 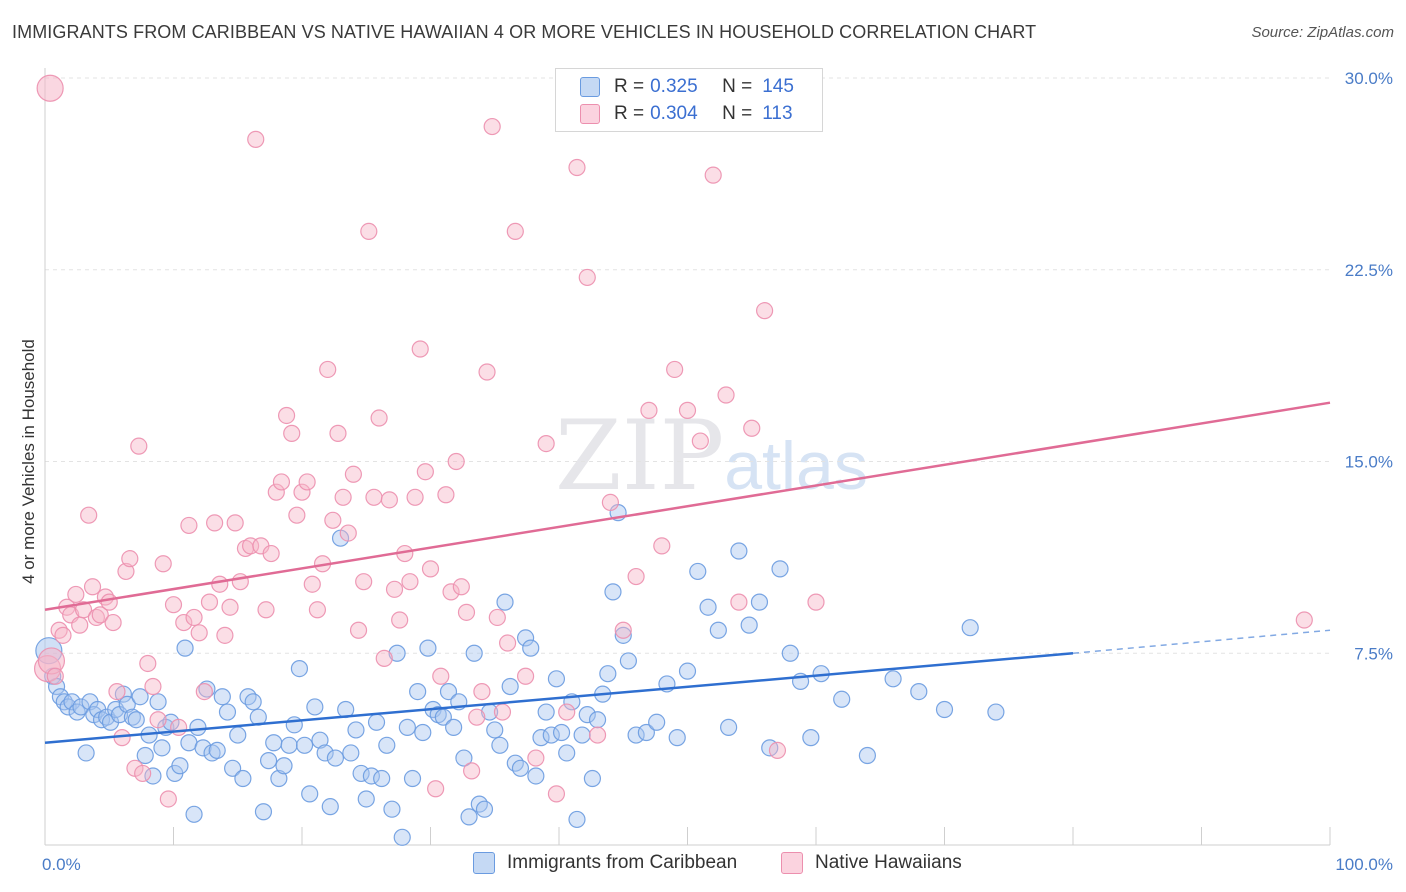 I want to click on source-credit: Source: ZipAtlas.com, so click(x=1322, y=32).